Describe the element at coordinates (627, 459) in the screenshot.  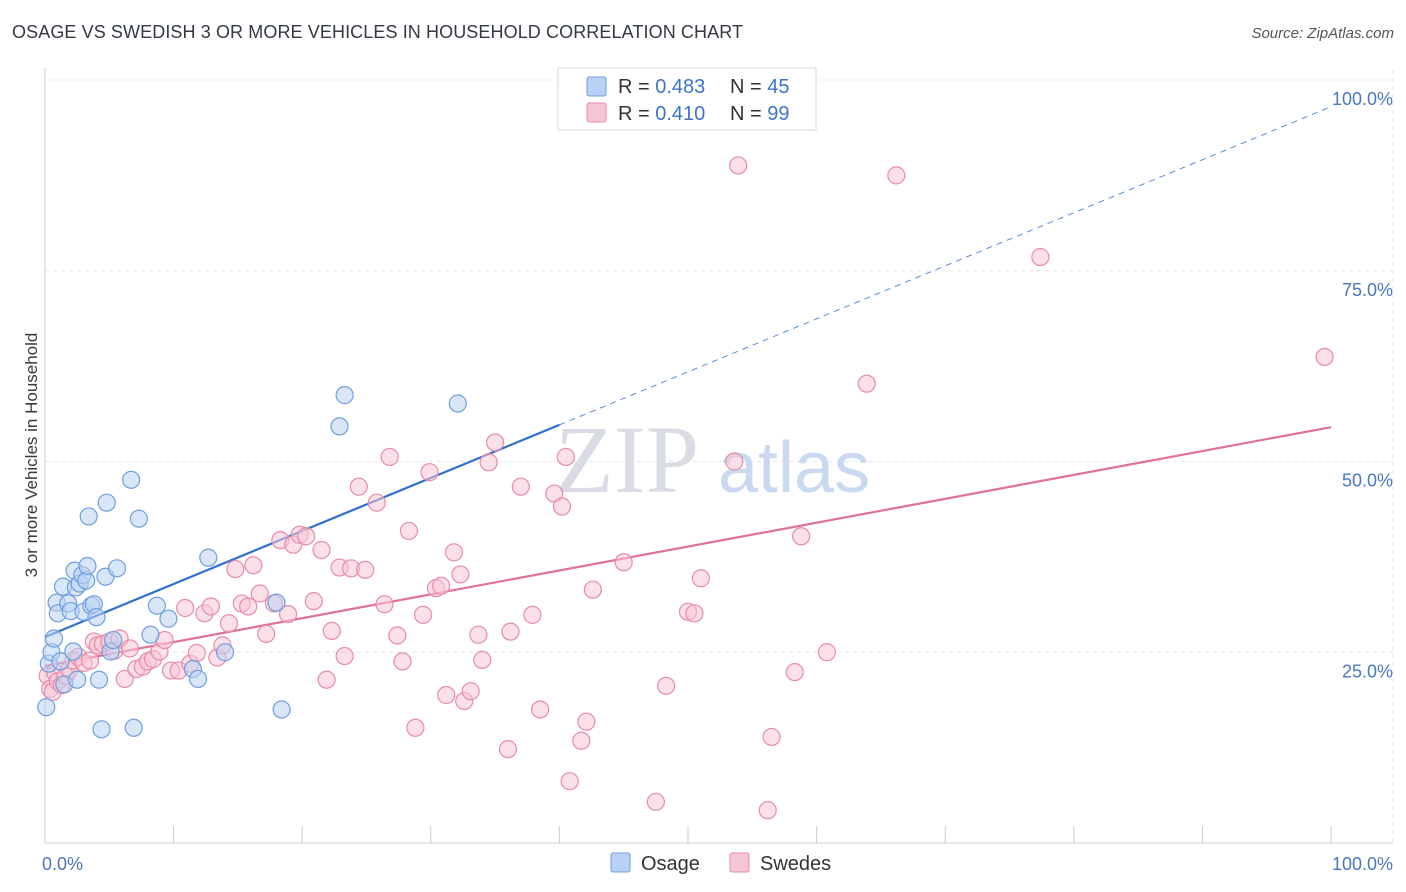
I see `watermark-zip: ZIP` at that location.